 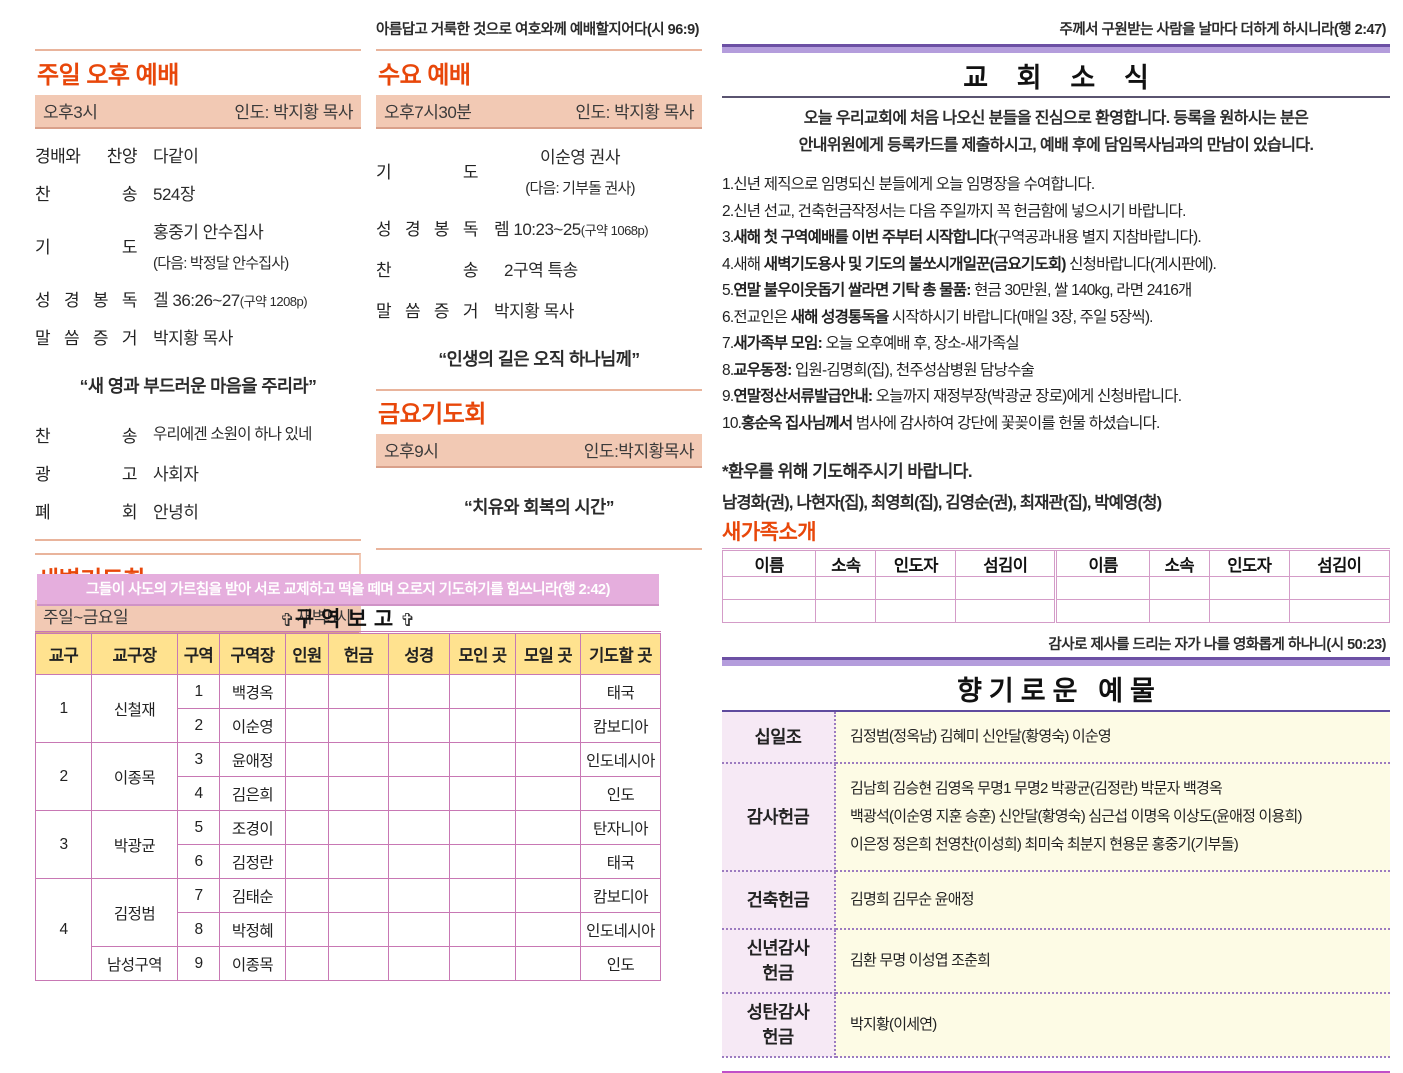 I want to click on new-family-table: 이름 소속 인도자 섬김이 이름 소속 인도자 섬김이, so click(x=1056, y=585).